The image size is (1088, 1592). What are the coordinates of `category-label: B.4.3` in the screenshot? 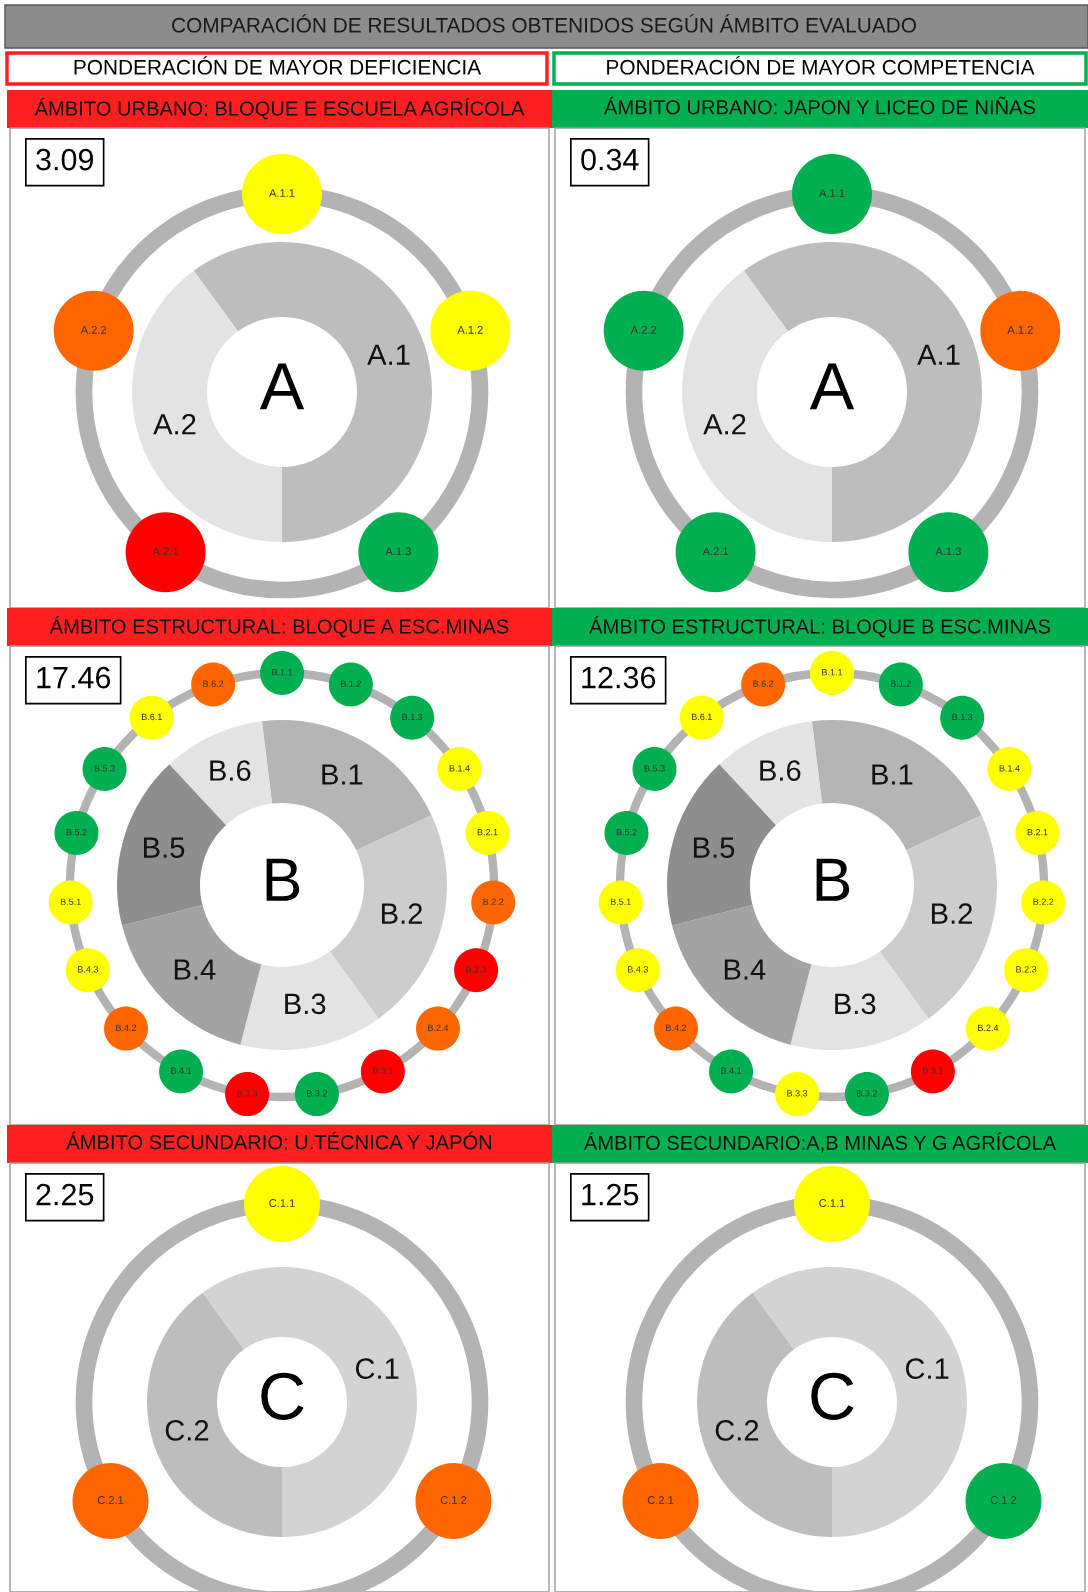 It's located at (638, 969).